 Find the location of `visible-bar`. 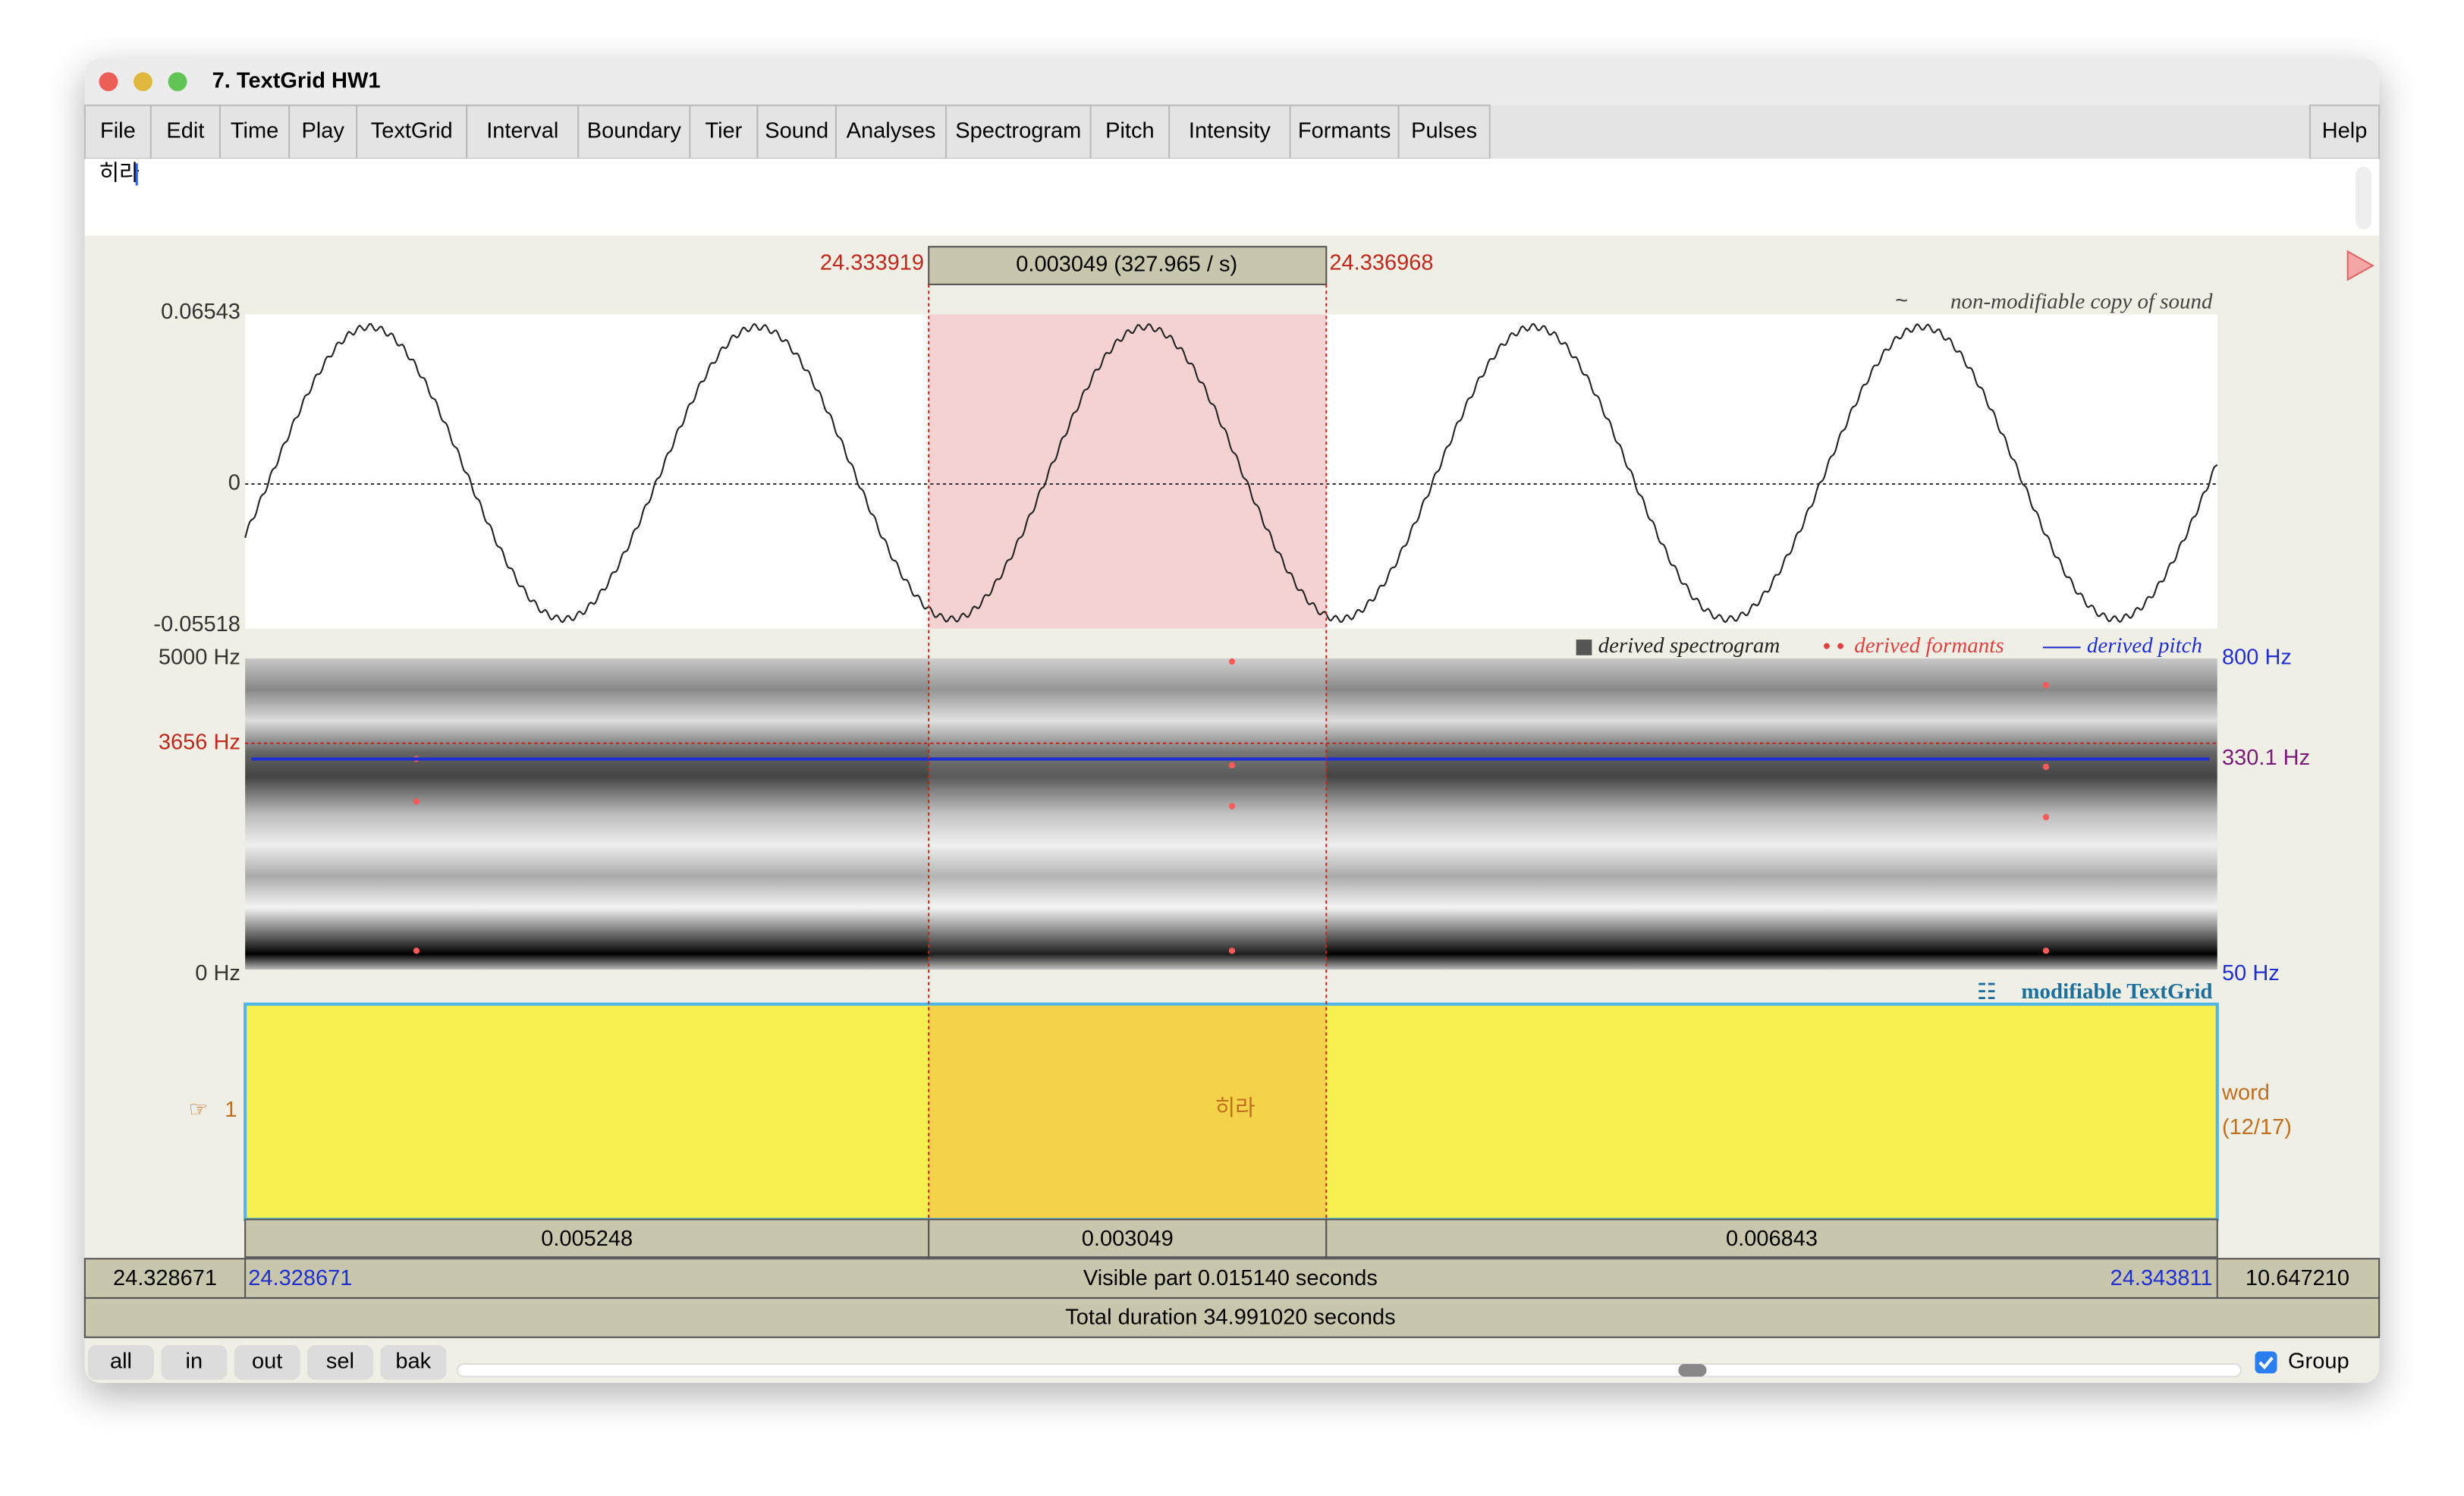

visible-bar is located at coordinates (1232, 1279).